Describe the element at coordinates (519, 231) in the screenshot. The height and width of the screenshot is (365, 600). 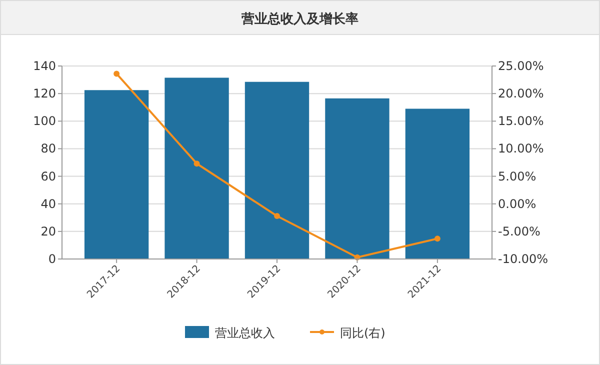
I see `y2-tick-label: -5.00%` at that location.